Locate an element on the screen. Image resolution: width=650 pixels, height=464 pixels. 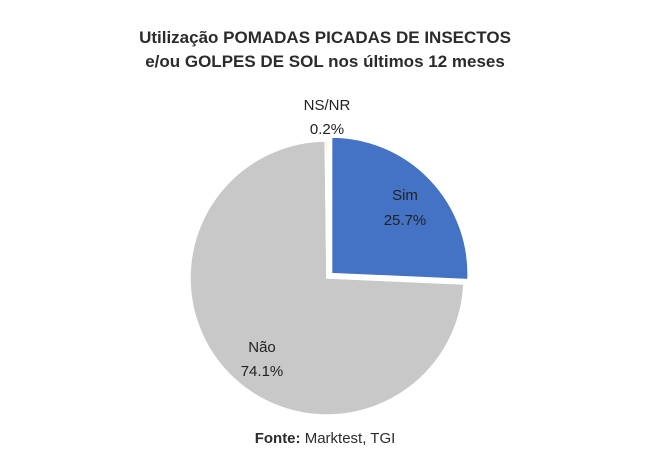
slice-value-label-0: 25.7% is located at coordinates (405, 220).